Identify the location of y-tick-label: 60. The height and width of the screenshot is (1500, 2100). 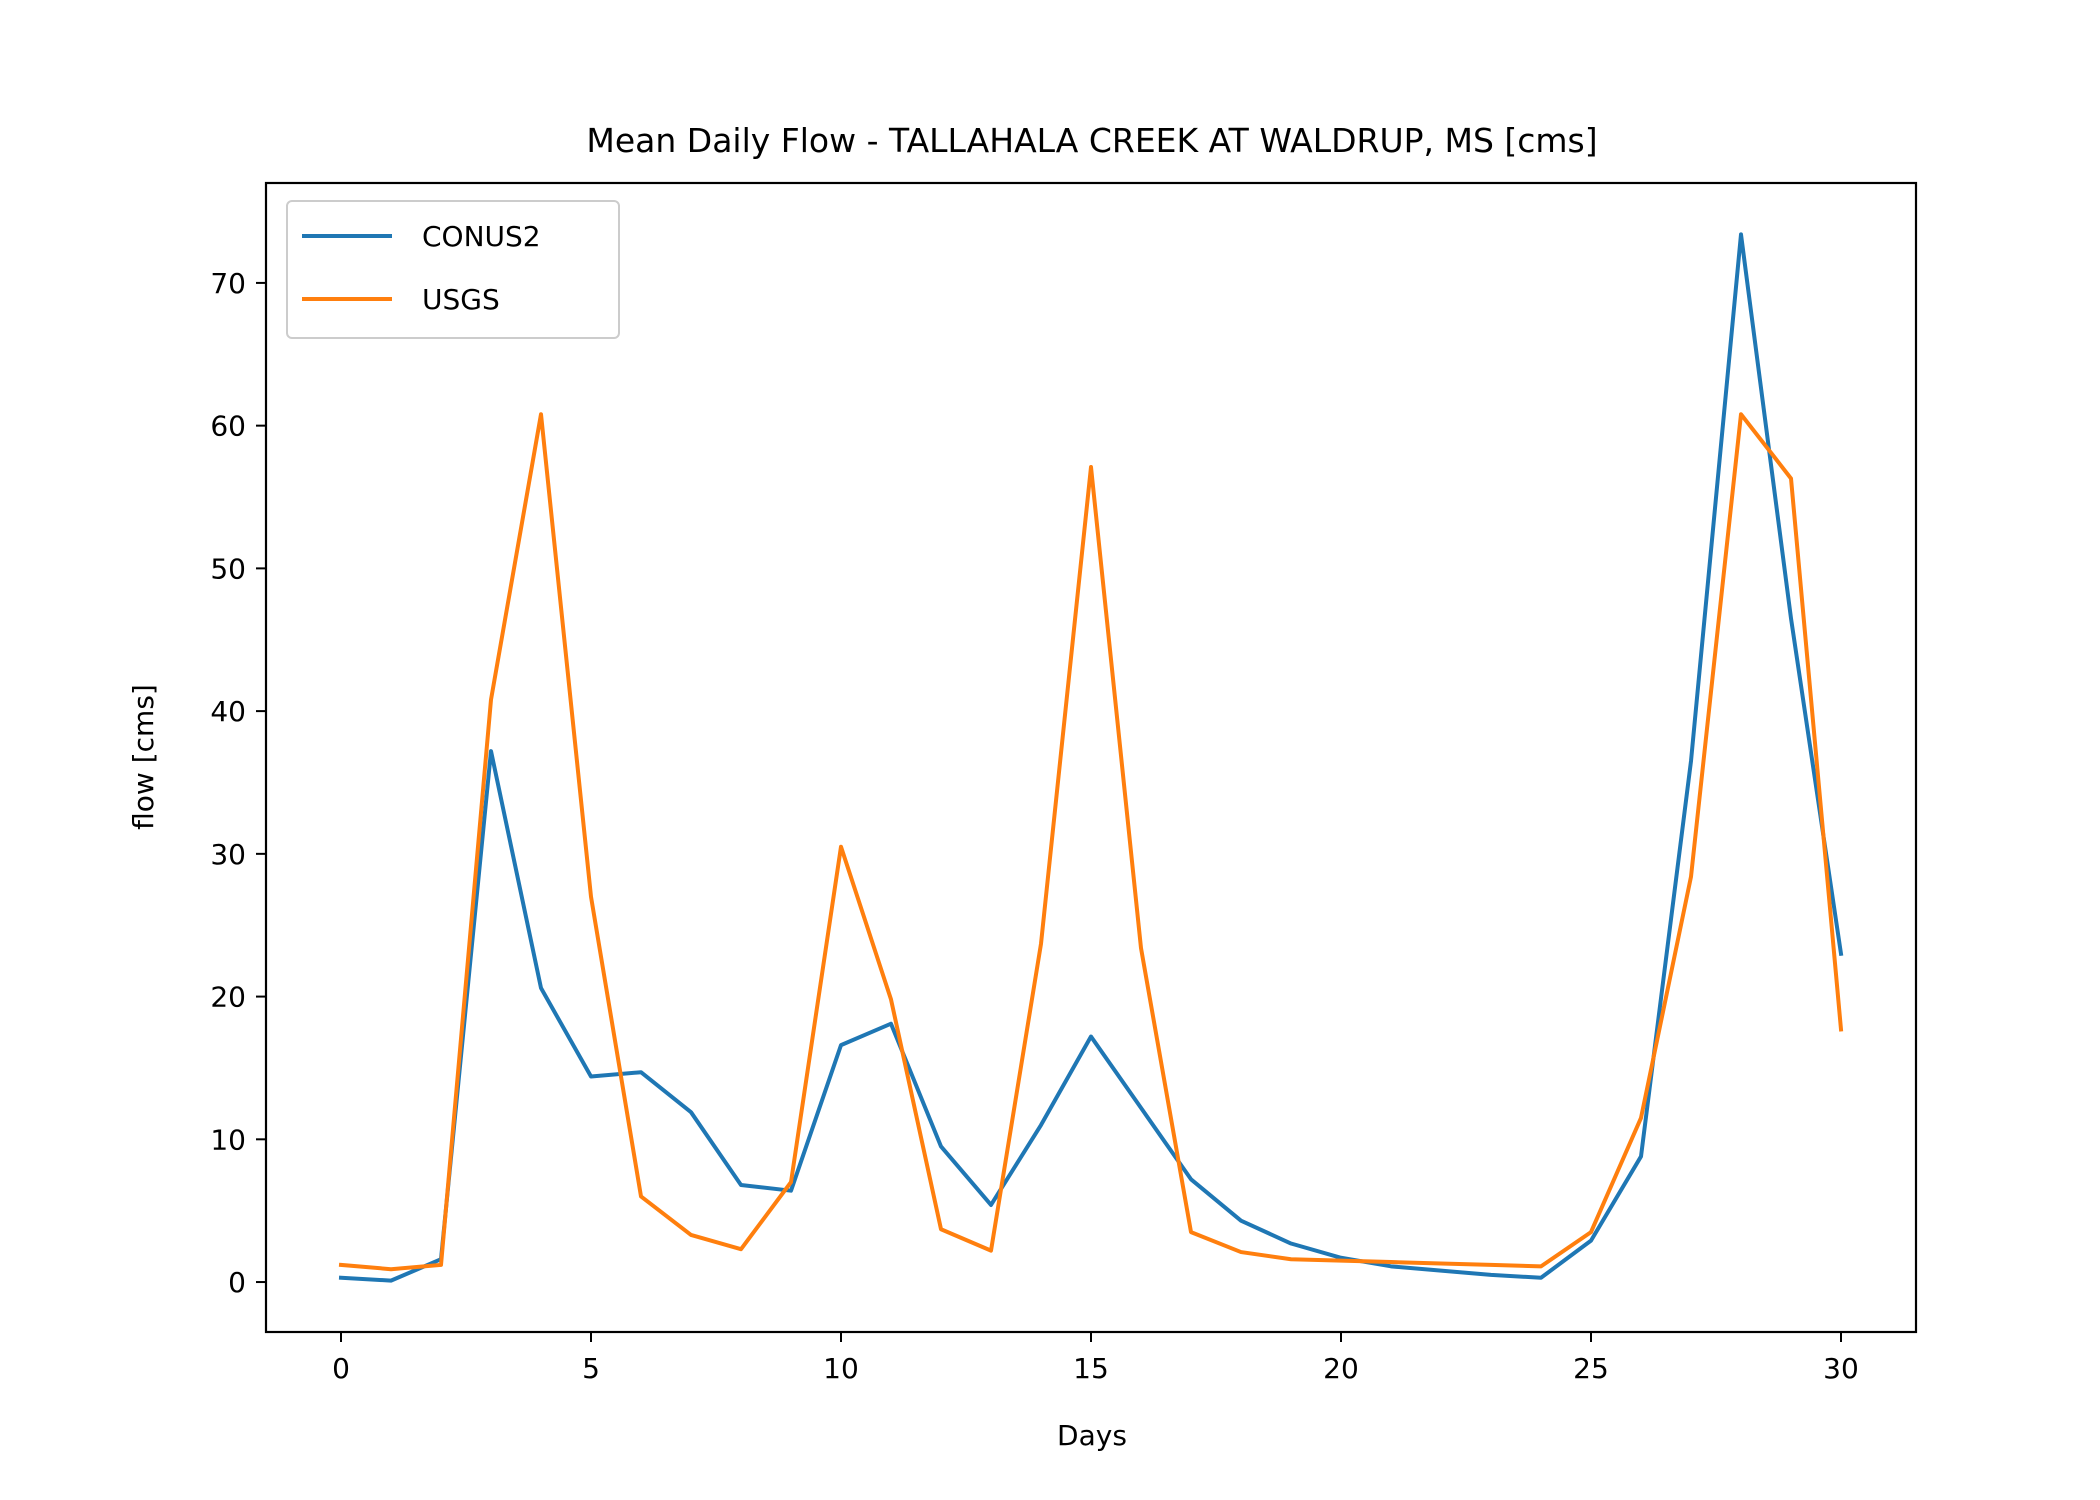
(228, 426).